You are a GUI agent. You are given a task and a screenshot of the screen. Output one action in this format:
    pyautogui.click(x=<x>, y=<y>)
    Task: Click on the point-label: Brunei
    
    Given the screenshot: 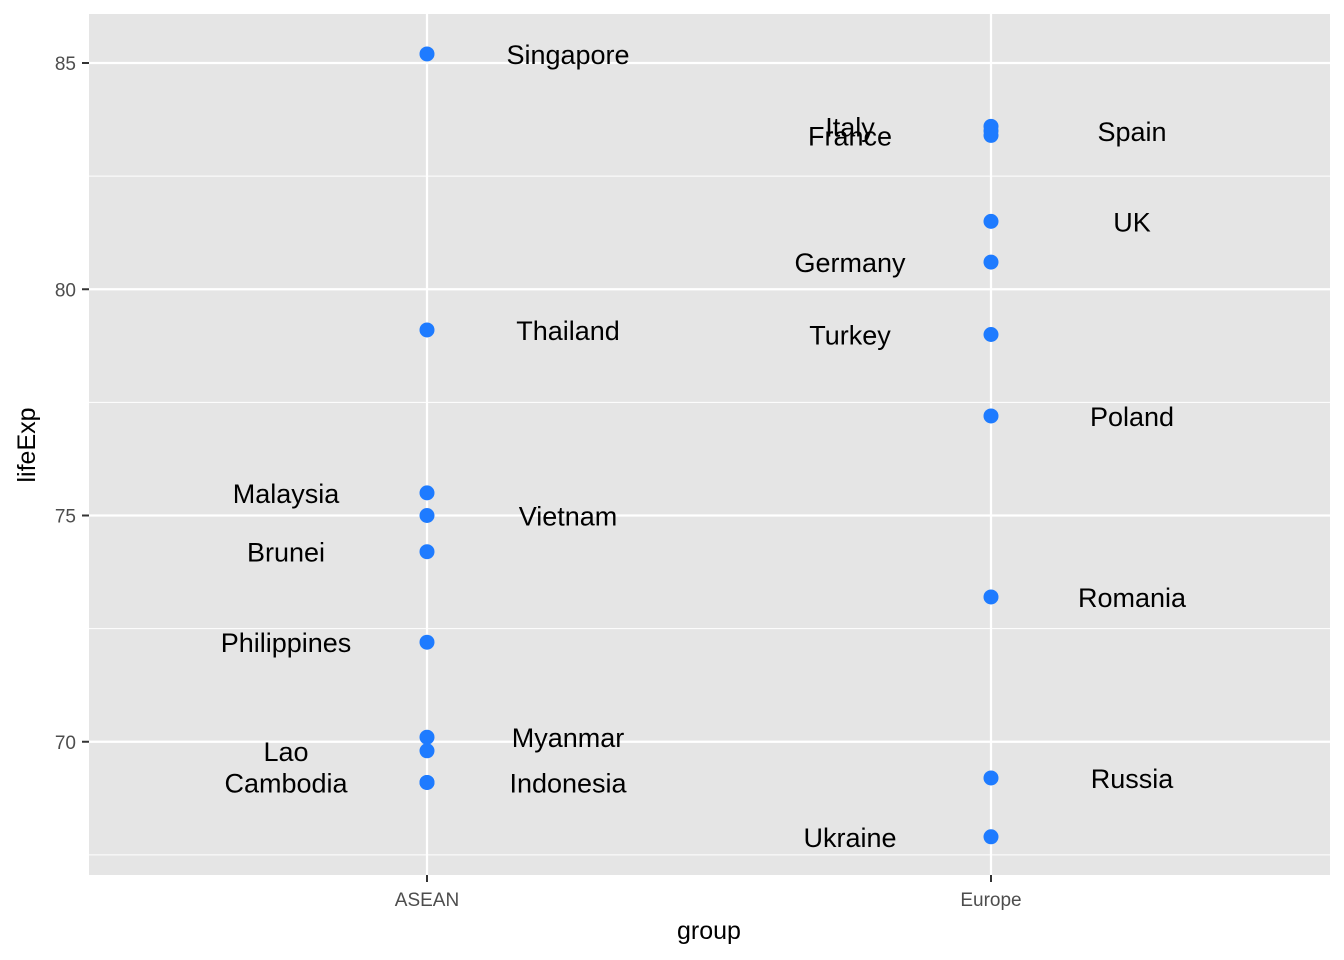 What is the action you would take?
    pyautogui.click(x=286, y=553)
    